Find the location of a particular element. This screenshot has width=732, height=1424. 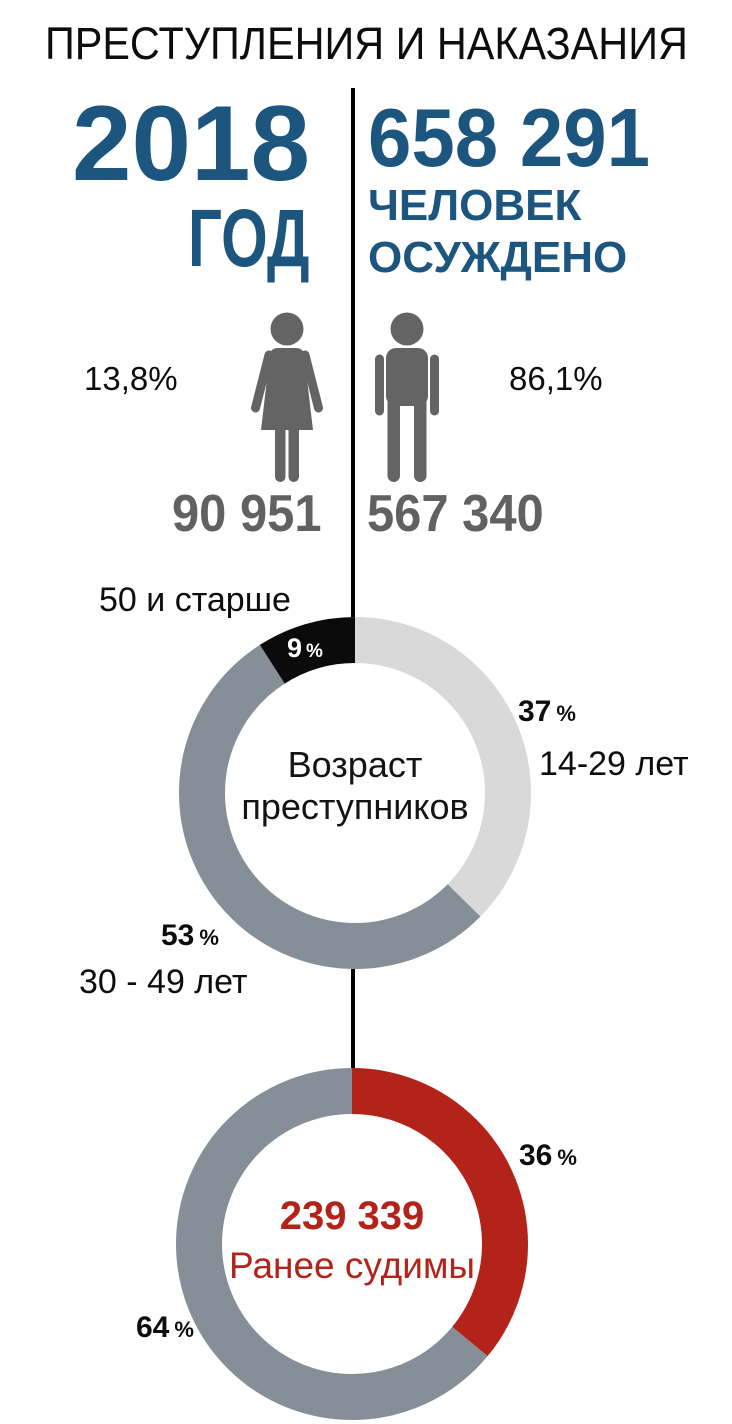

age-percent-14-29: 37% is located at coordinates (547, 711).